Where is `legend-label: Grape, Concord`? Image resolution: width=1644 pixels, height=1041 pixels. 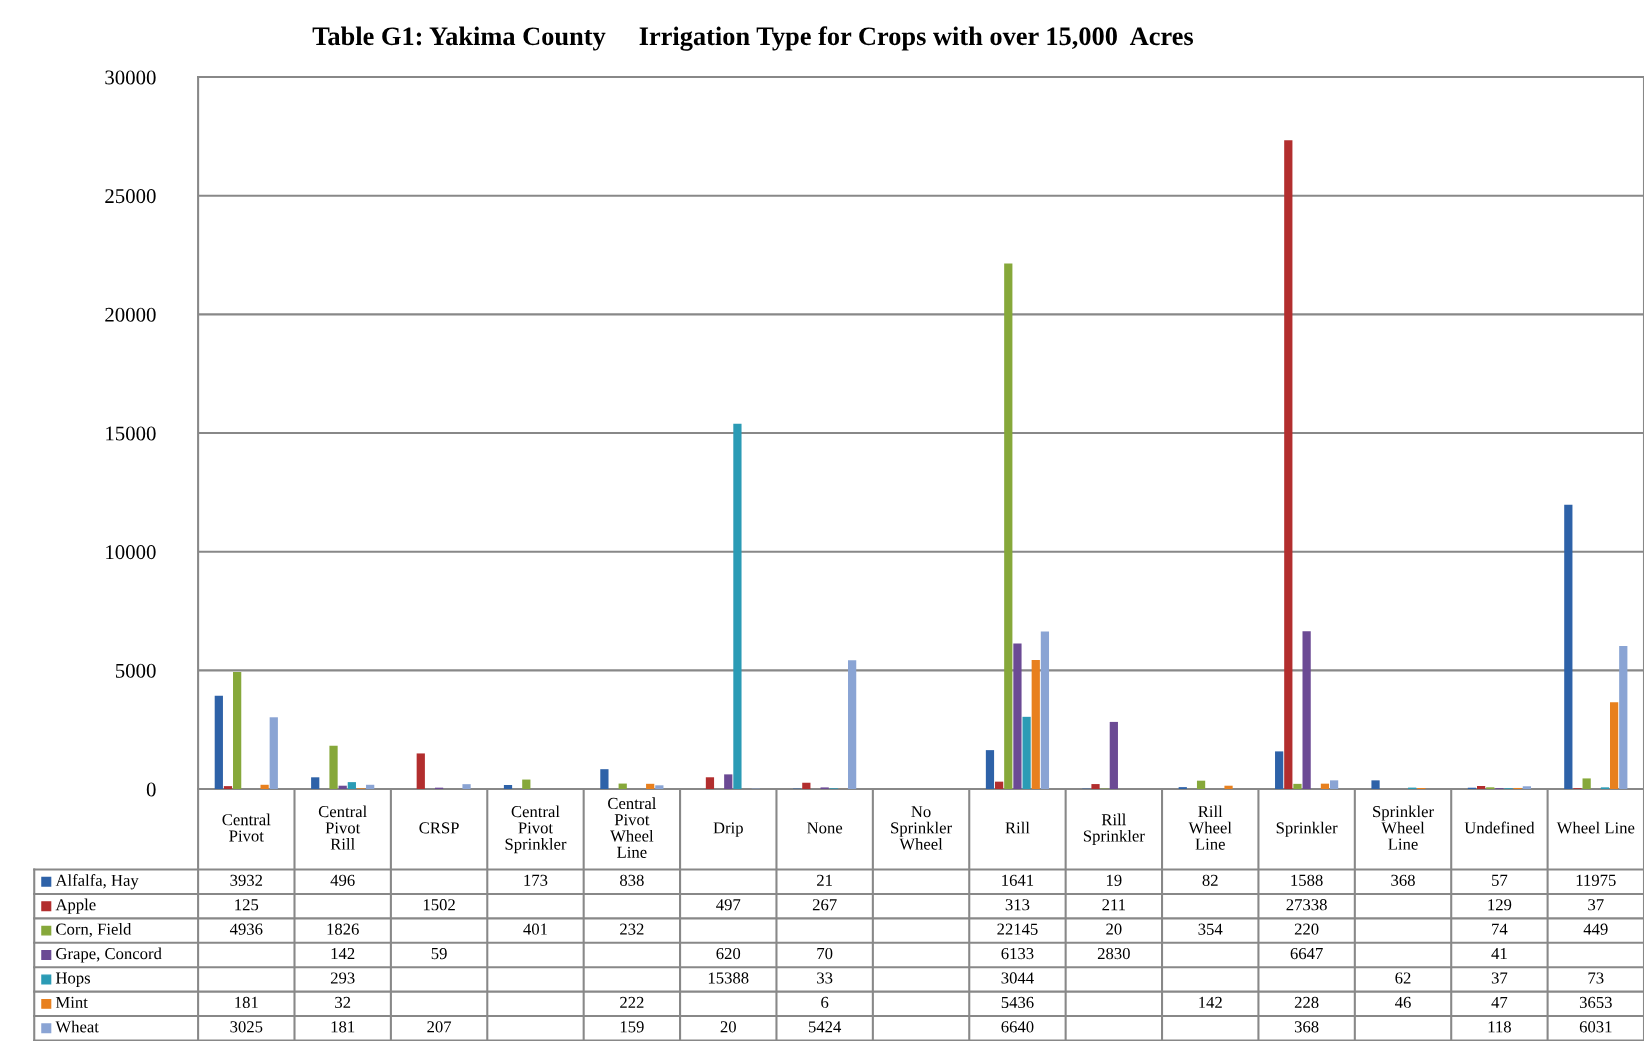
legend-label: Grape, Concord is located at coordinates (109, 955).